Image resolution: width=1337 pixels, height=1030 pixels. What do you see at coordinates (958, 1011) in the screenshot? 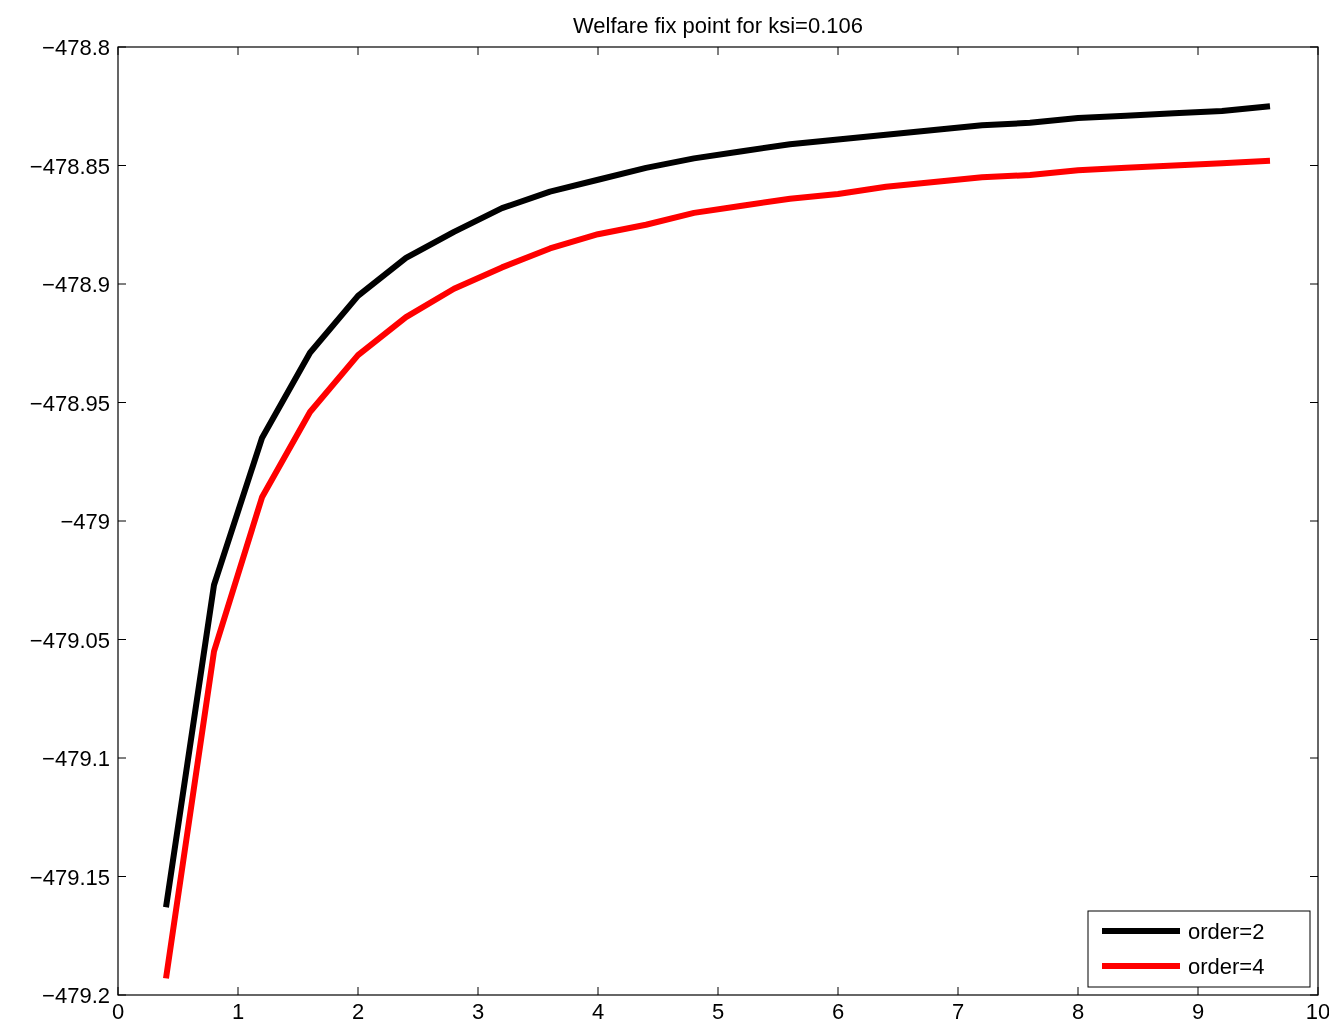
I see `x-tick-label: 7` at bounding box center [958, 1011].